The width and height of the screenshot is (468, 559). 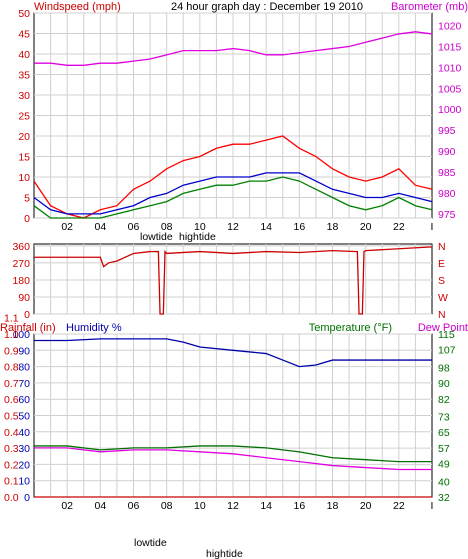 What do you see at coordinates (21, 264) in the screenshot?
I see `direction-tick-label: 270` at bounding box center [21, 264].